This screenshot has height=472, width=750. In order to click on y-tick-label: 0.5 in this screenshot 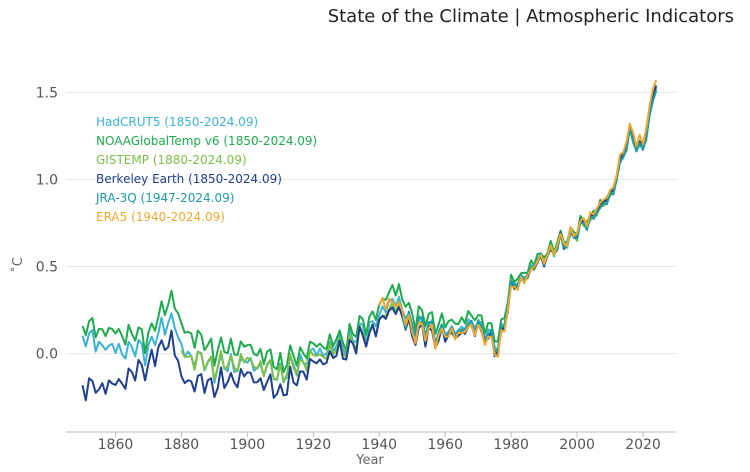, I will do `click(47, 268)`.